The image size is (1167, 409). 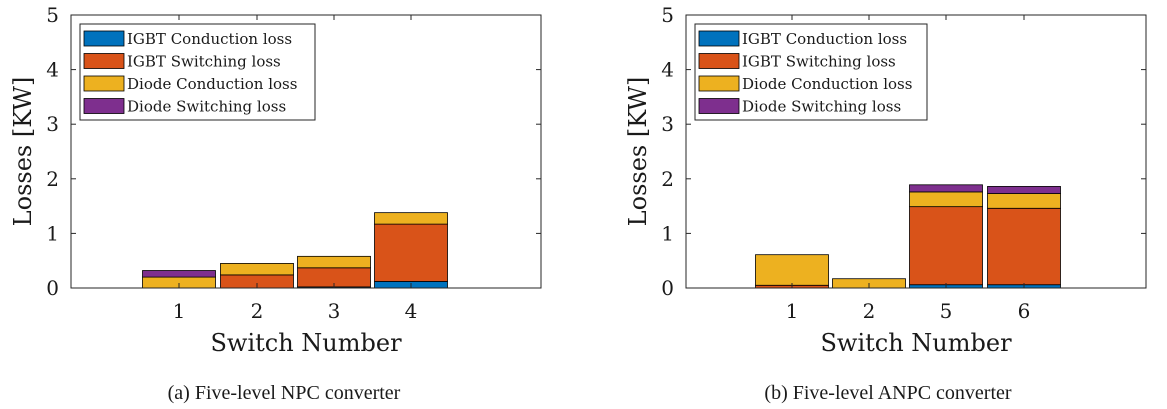 I want to click on panel-caption: (a) Five-level NPC converter, so click(x=284, y=393).